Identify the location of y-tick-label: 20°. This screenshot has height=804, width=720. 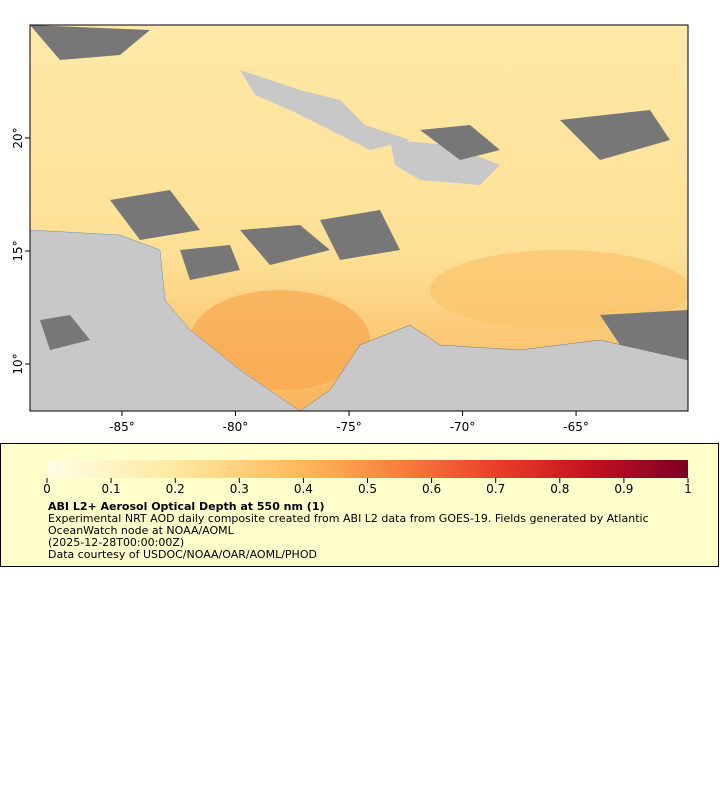
(18, 137).